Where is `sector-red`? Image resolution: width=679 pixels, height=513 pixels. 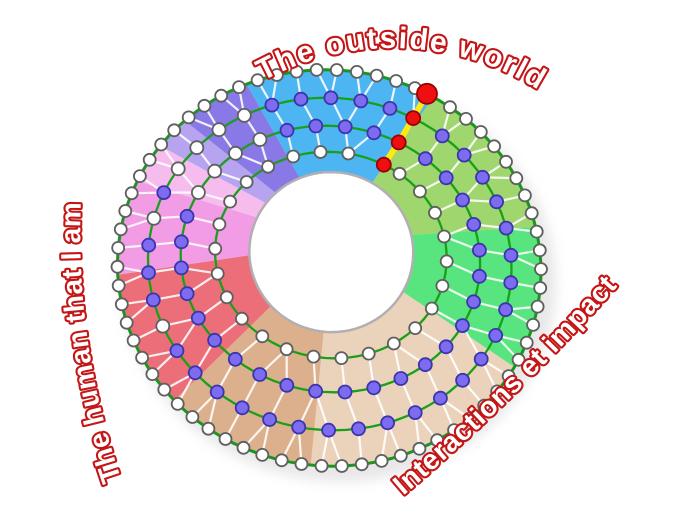 sector-red is located at coordinates (194, 328).